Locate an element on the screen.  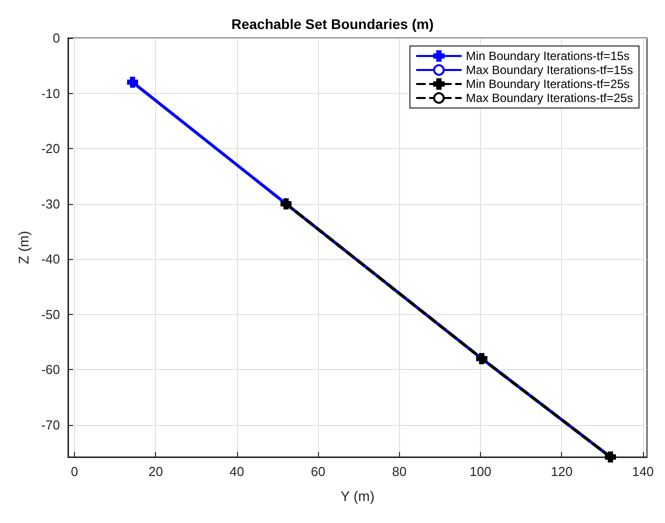
y-tick-label: -30 is located at coordinates (50, 204).